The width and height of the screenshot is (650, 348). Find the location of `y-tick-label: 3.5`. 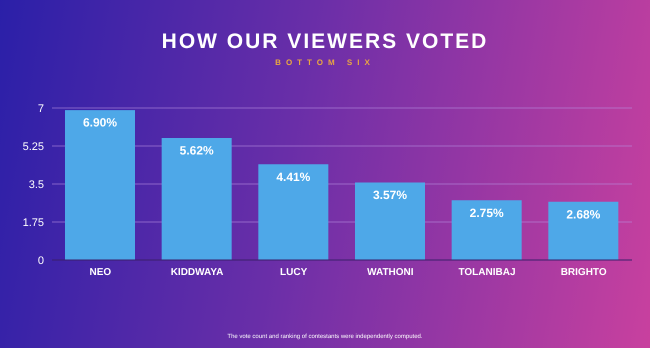

y-tick-label: 3.5 is located at coordinates (36, 184).